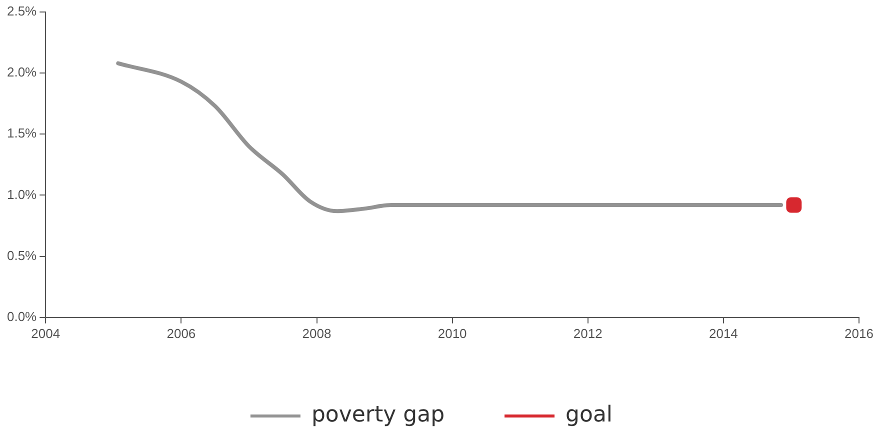 The image size is (877, 437). What do you see at coordinates (452, 333) in the screenshot?
I see `x-tick-label: 2010` at bounding box center [452, 333].